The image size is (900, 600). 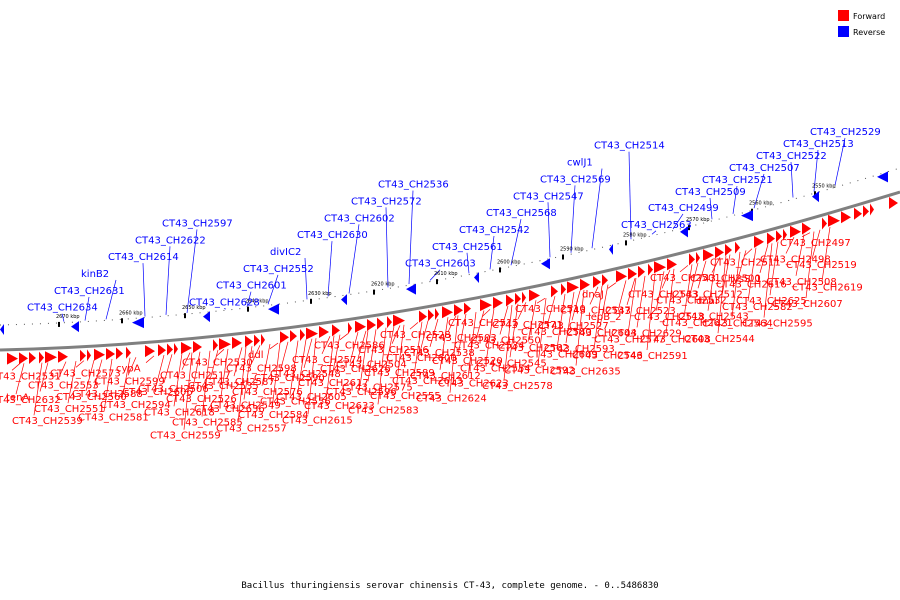 What do you see at coordinates (707, 301) in the screenshot?
I see `gene-label-dnai: dnaI` at bounding box center [707, 301].